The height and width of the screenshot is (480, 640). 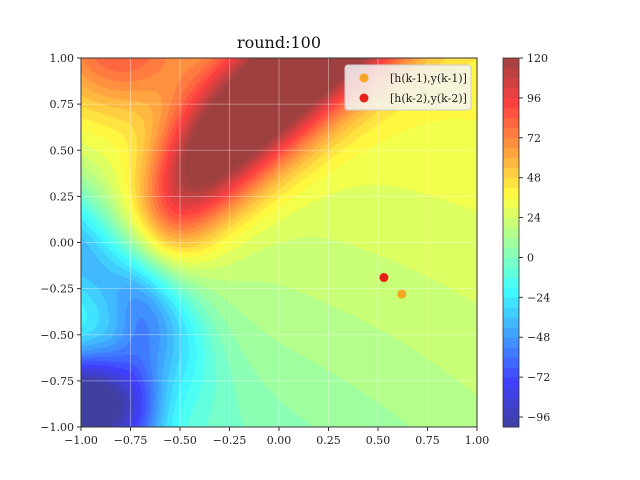 I want to click on y-tick-label: 0.00, so click(x=62, y=243).